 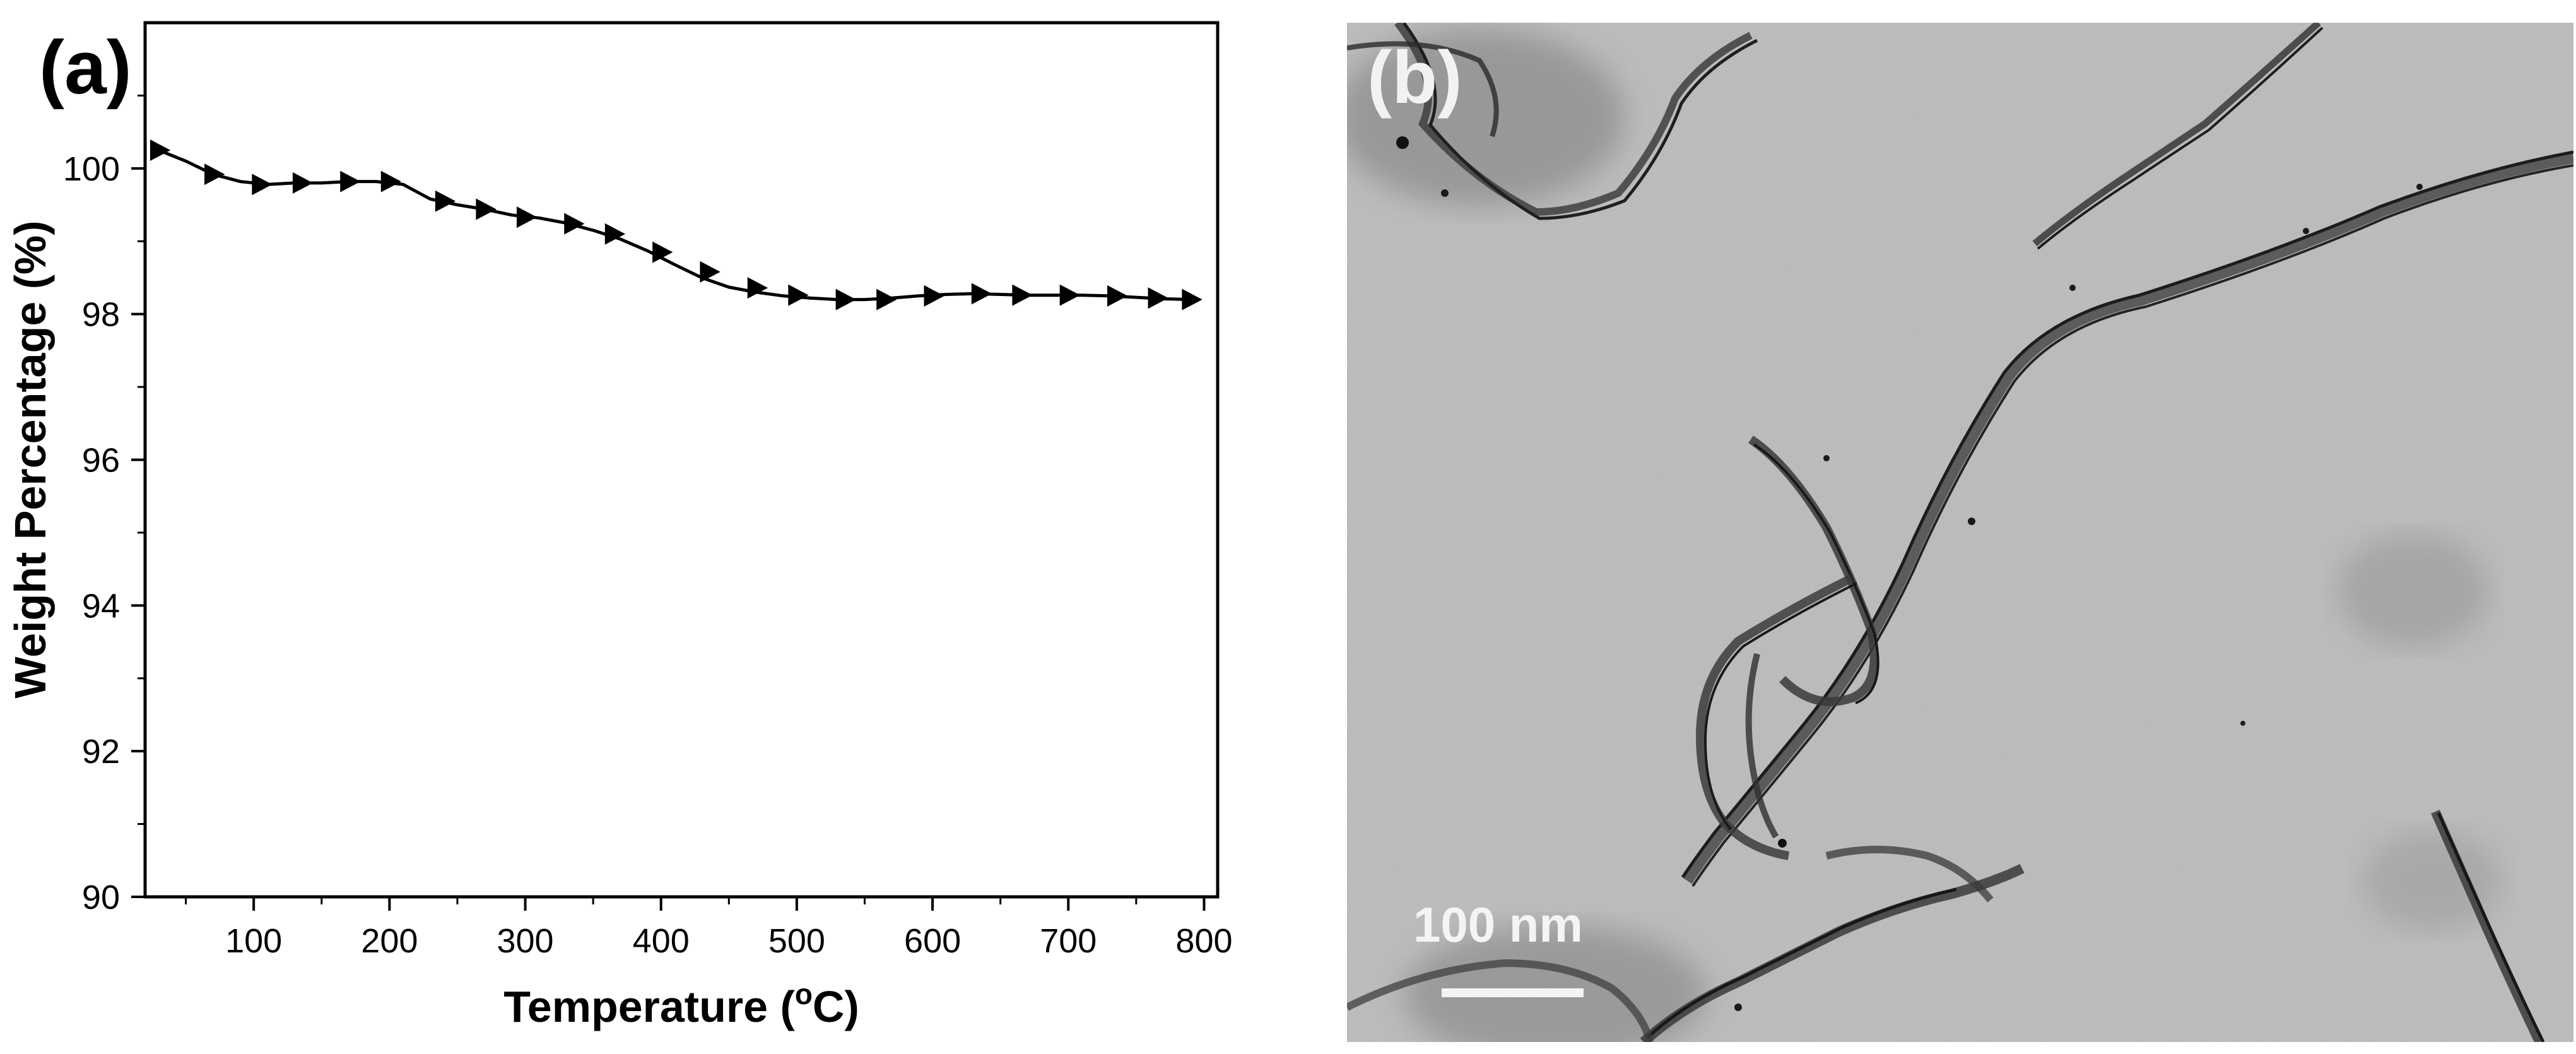 I want to click on series-line, so click(x=674, y=225).